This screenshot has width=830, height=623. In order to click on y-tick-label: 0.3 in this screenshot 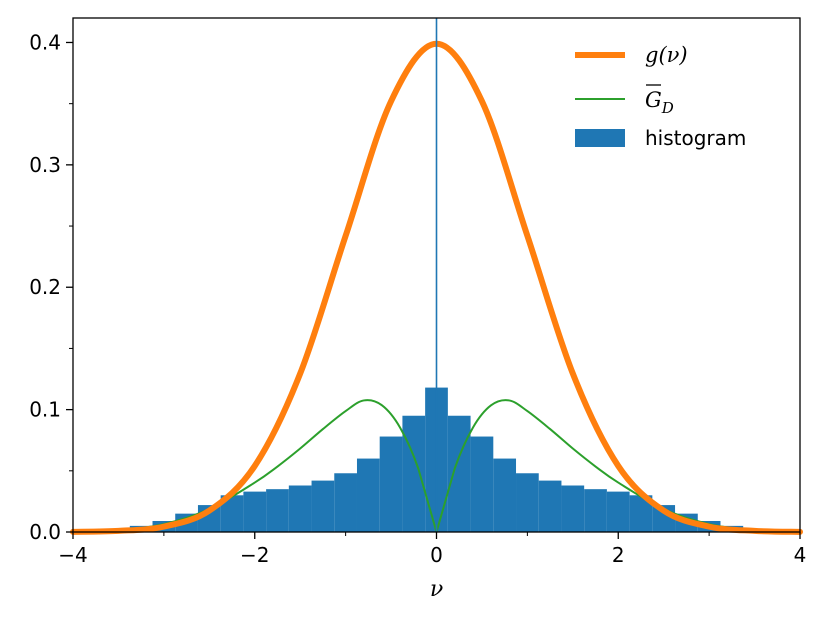, I will do `click(45, 165)`.